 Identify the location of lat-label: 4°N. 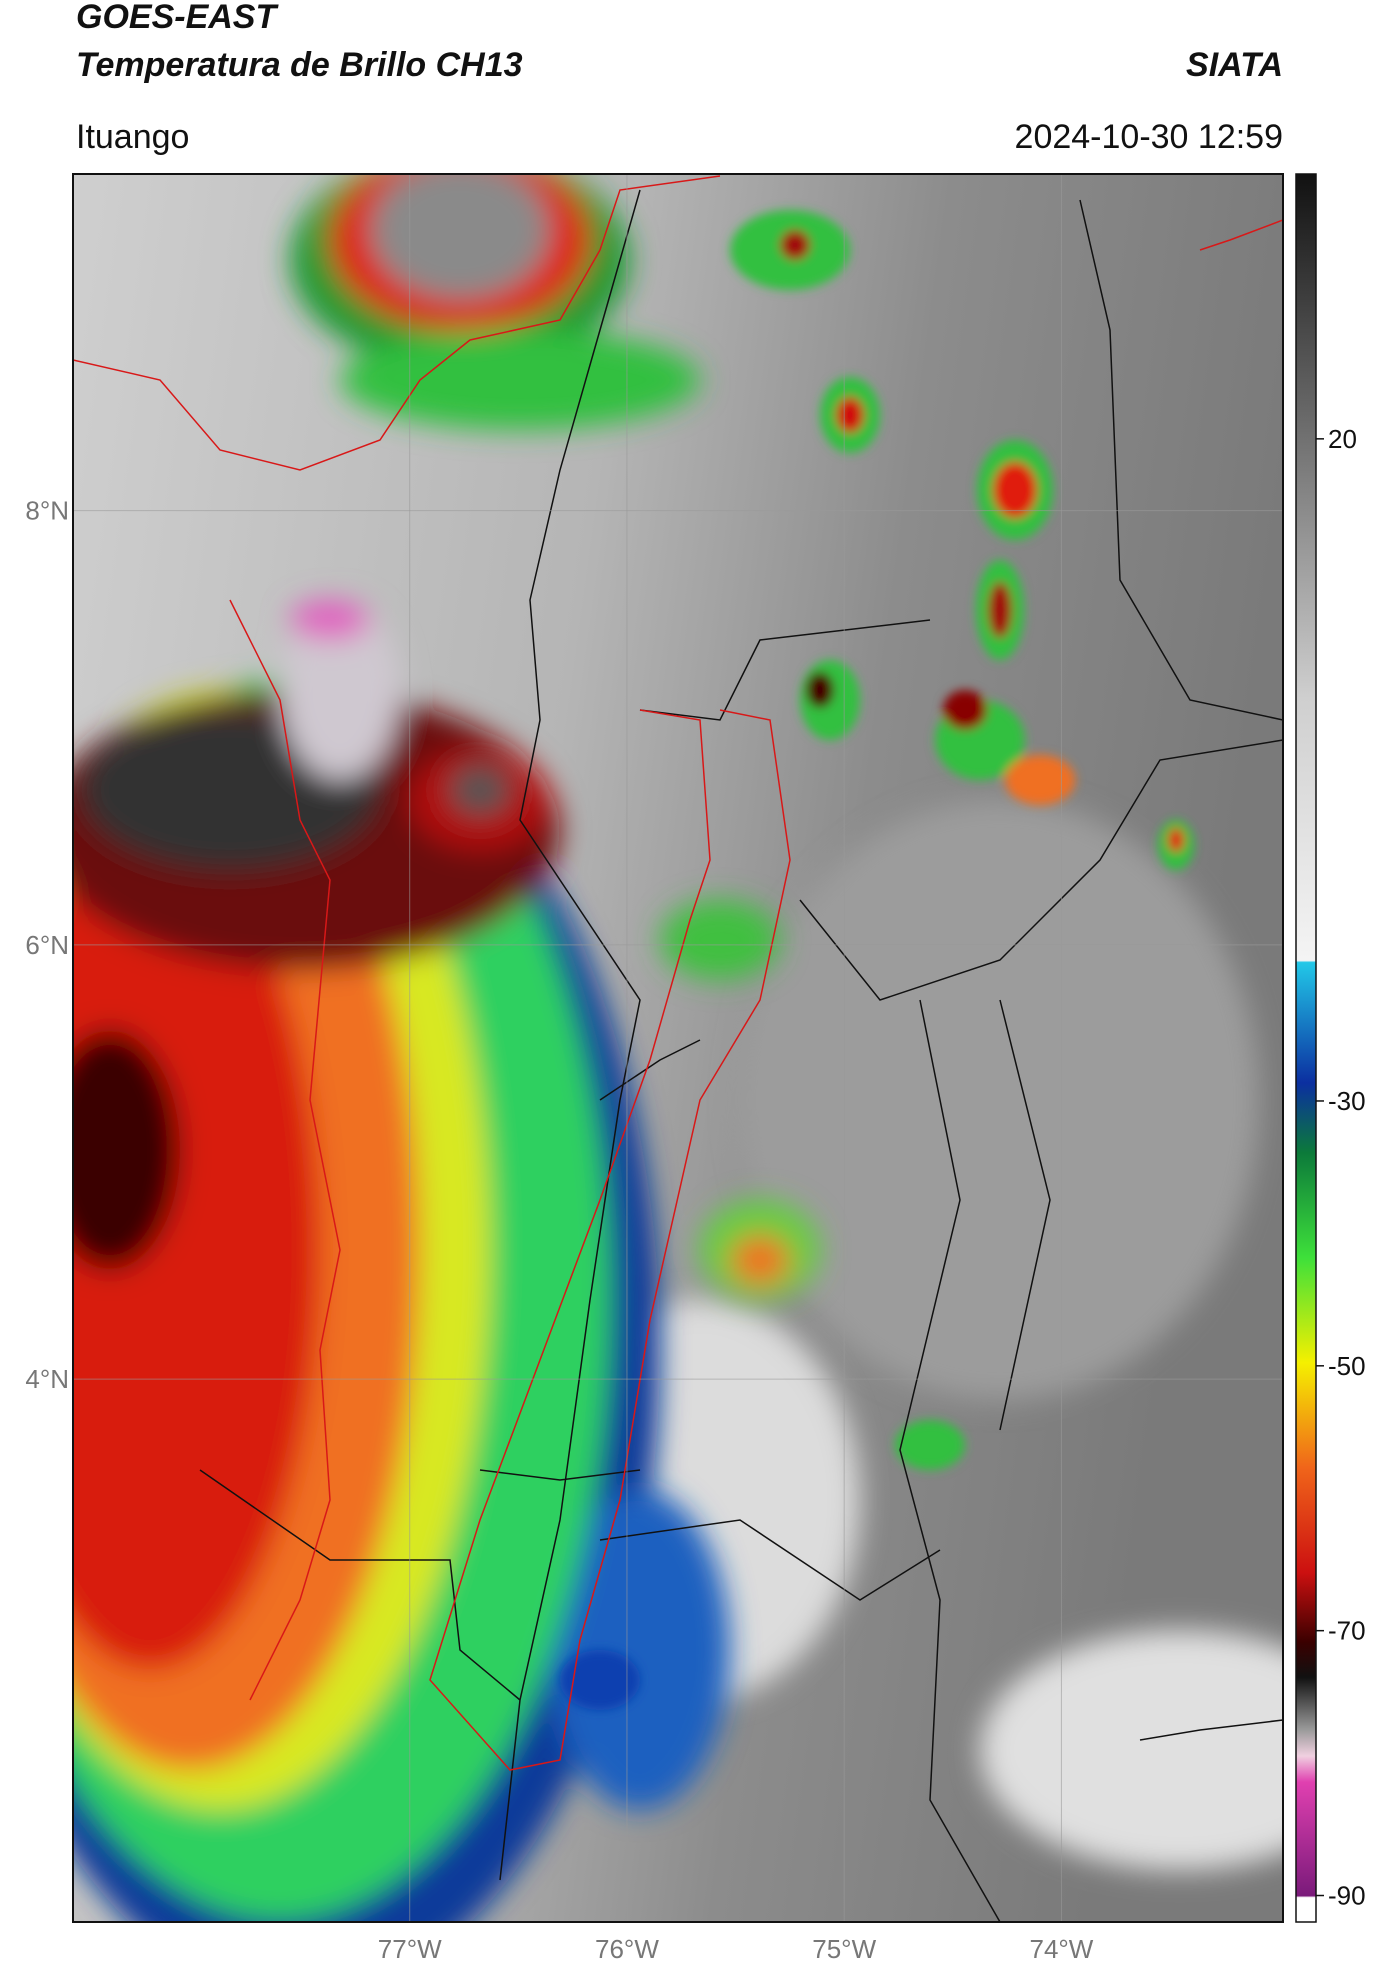
(47, 1379).